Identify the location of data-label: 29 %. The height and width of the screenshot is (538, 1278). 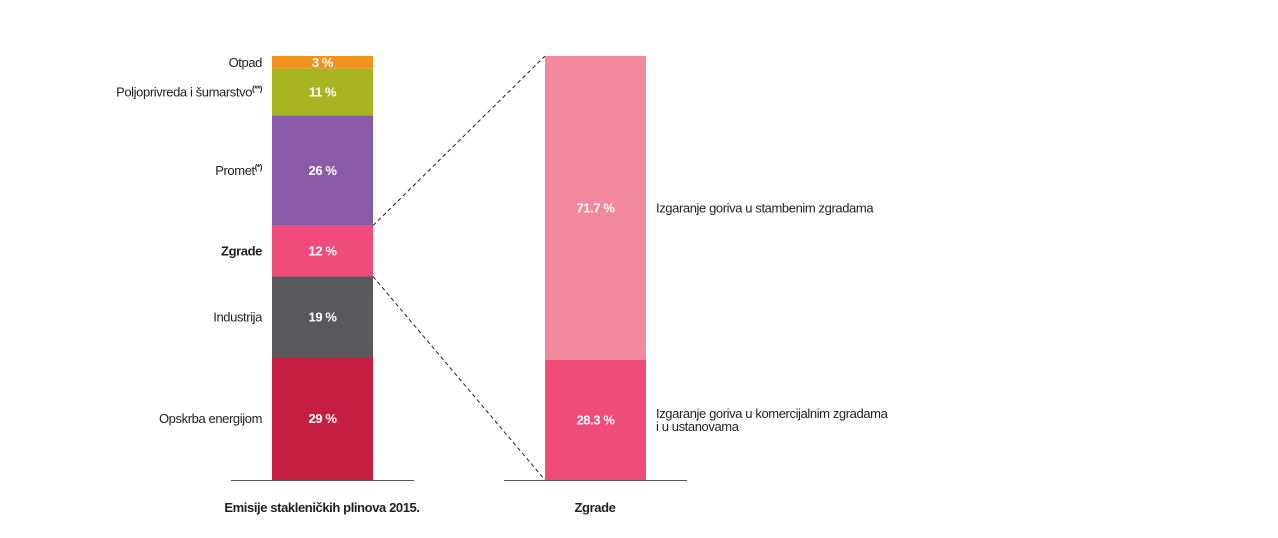
(322, 418).